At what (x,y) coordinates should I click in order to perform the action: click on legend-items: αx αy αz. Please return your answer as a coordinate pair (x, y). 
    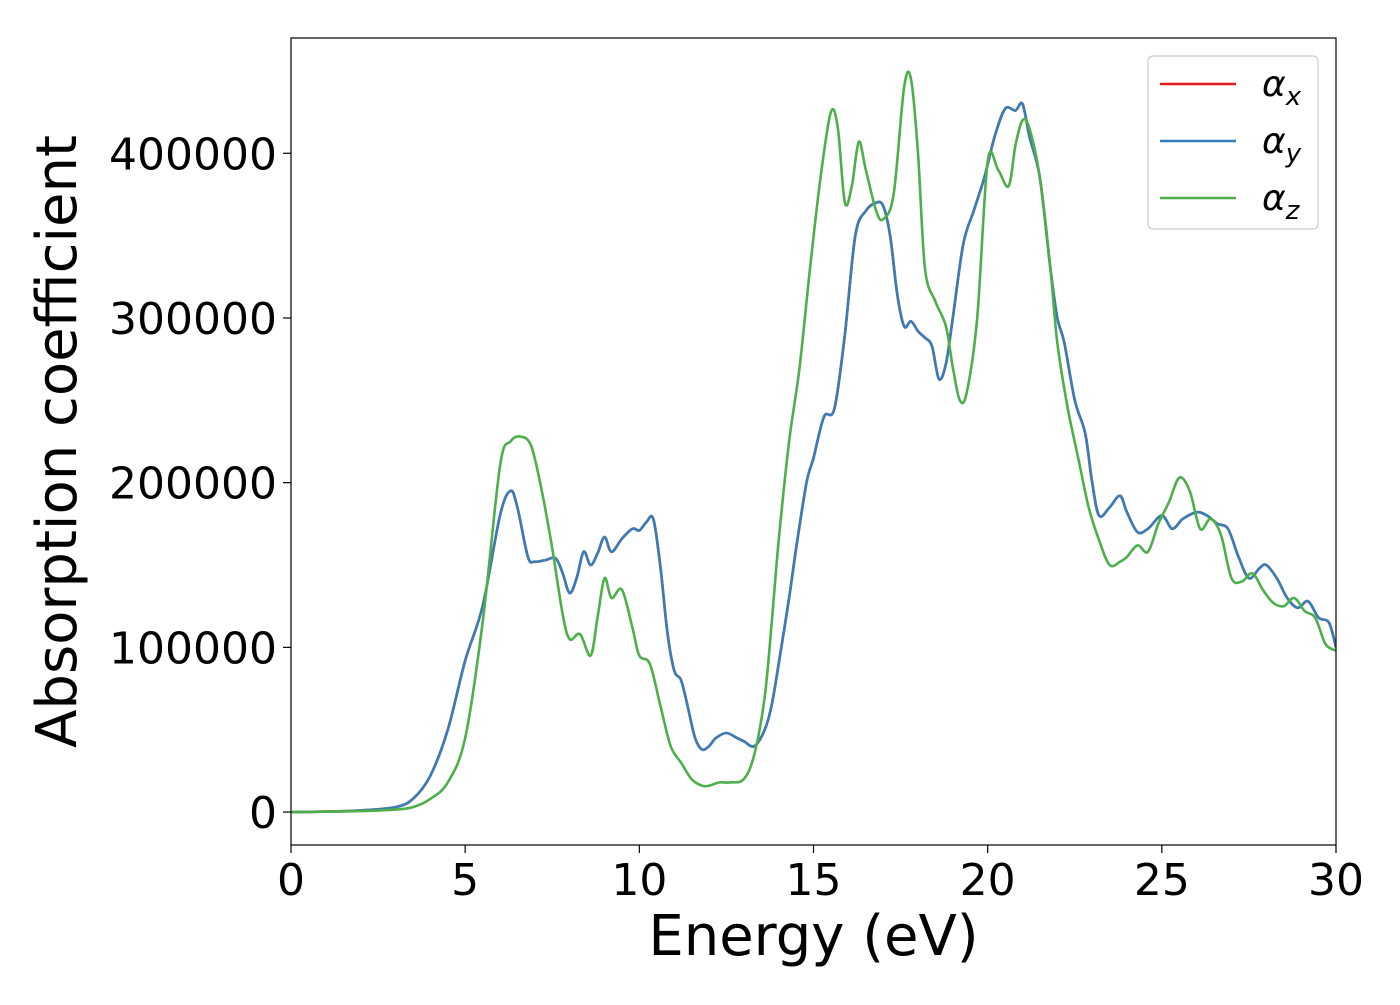
    Looking at the image, I should click on (1231, 145).